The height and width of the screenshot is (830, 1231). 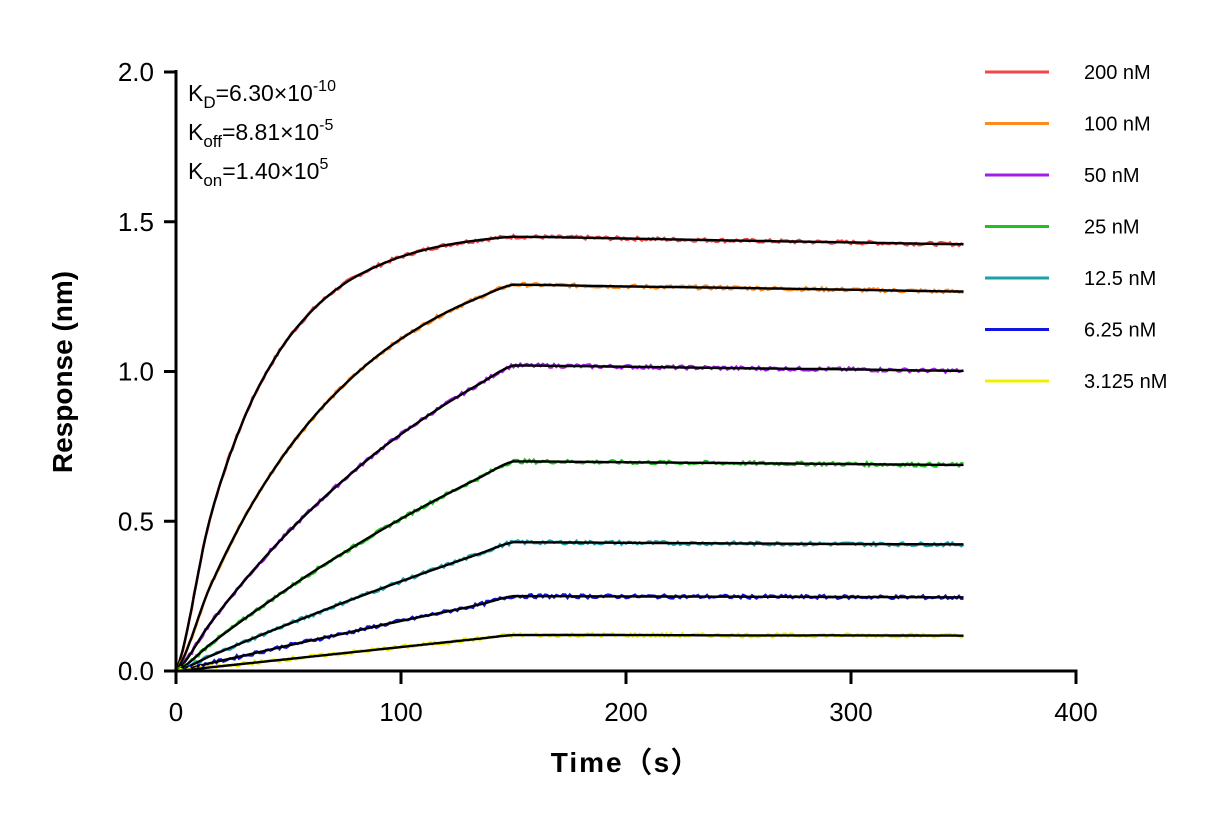 What do you see at coordinates (62, 372) in the screenshot?
I see `y-axis-title: Response (nm)` at bounding box center [62, 372].